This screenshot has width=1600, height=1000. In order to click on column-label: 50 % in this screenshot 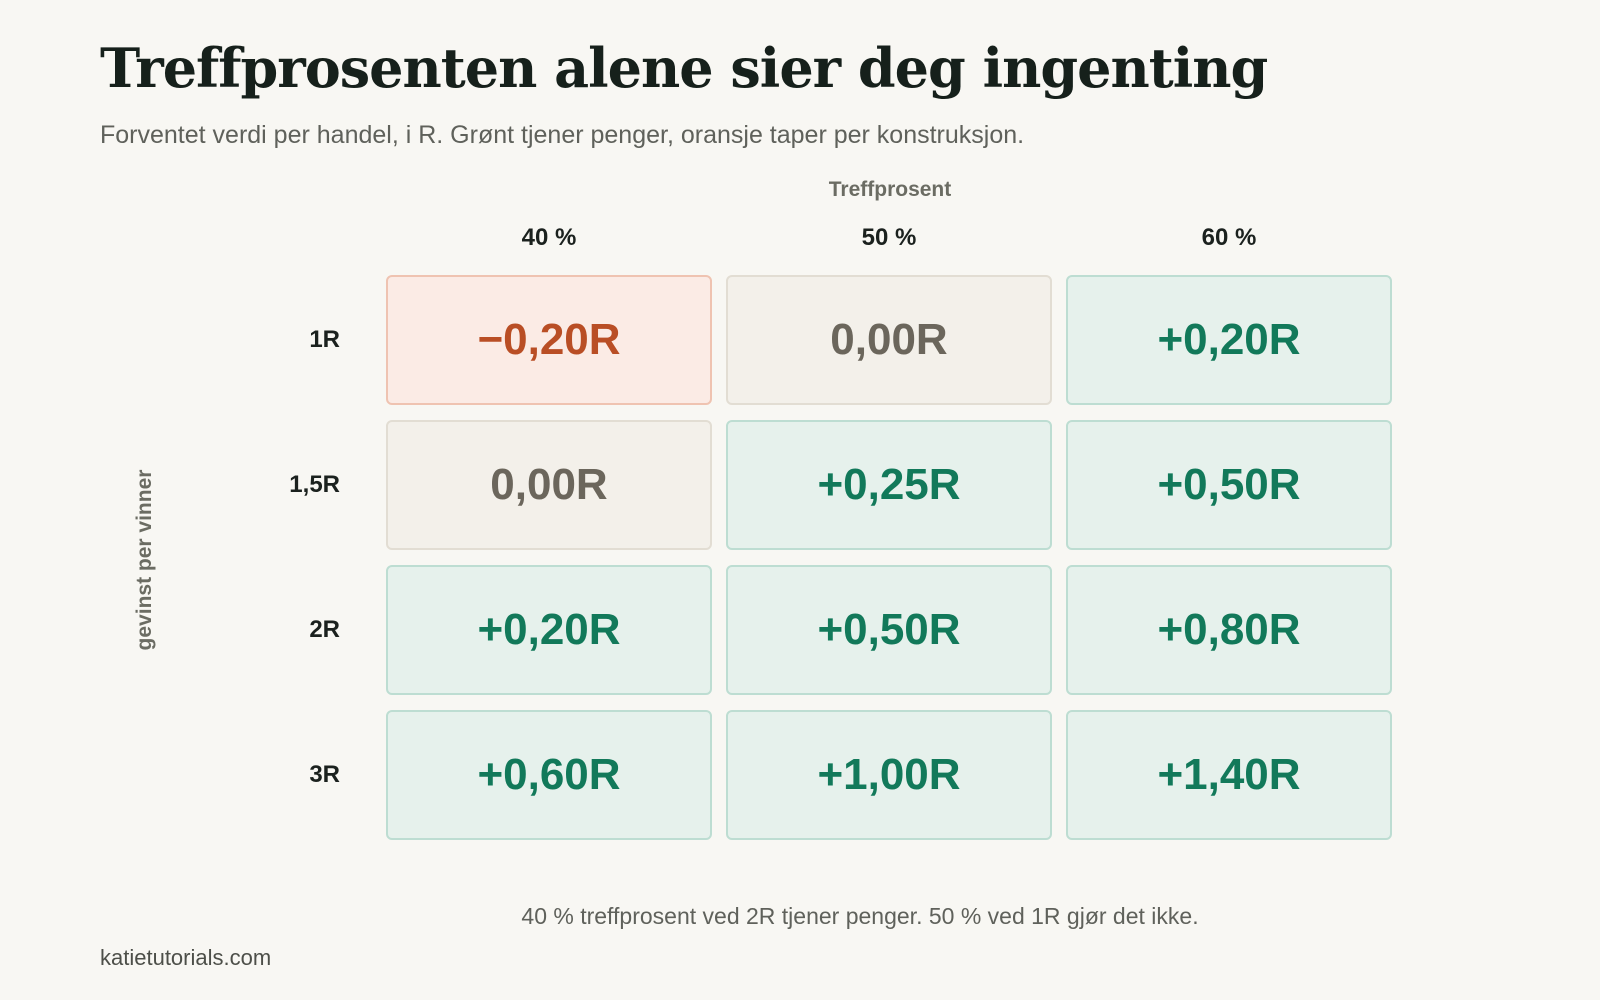, I will do `click(889, 237)`.